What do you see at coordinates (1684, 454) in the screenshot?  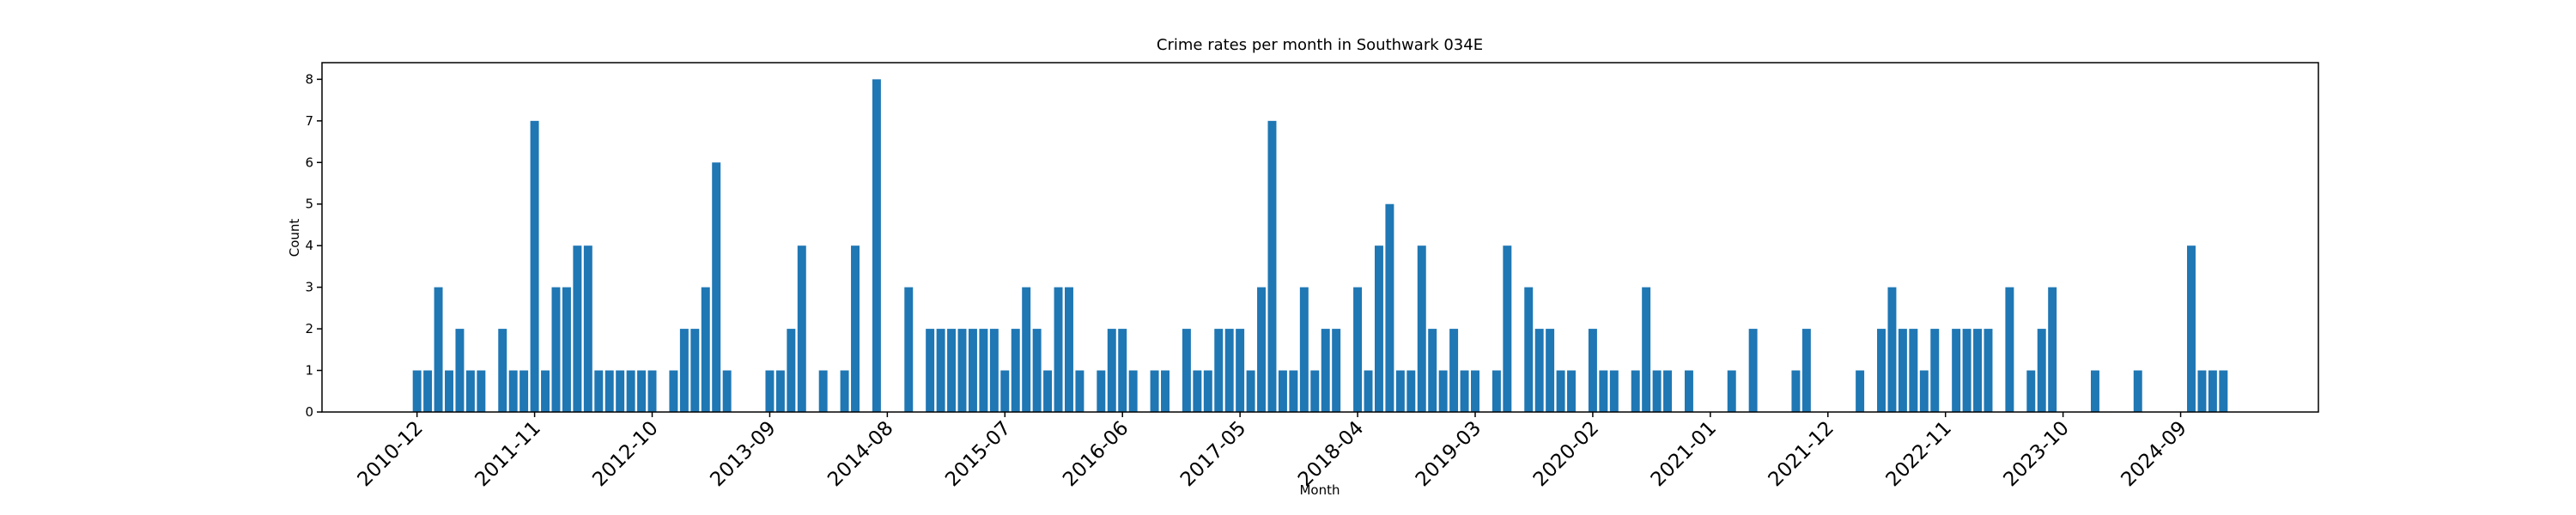 I see `x-tick-label: 2021-01` at bounding box center [1684, 454].